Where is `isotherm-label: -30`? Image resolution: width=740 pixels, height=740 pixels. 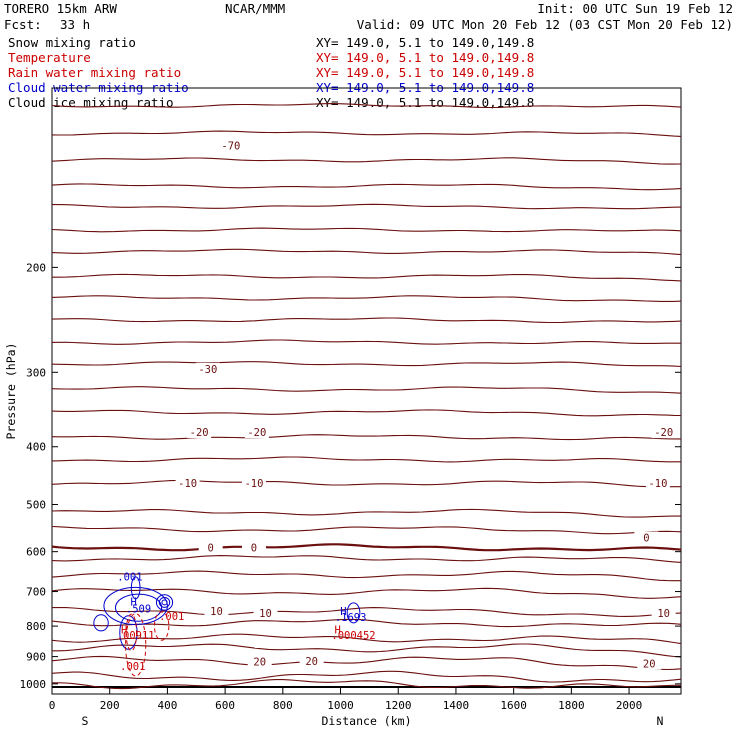
isotherm-label: -30 is located at coordinates (207, 370).